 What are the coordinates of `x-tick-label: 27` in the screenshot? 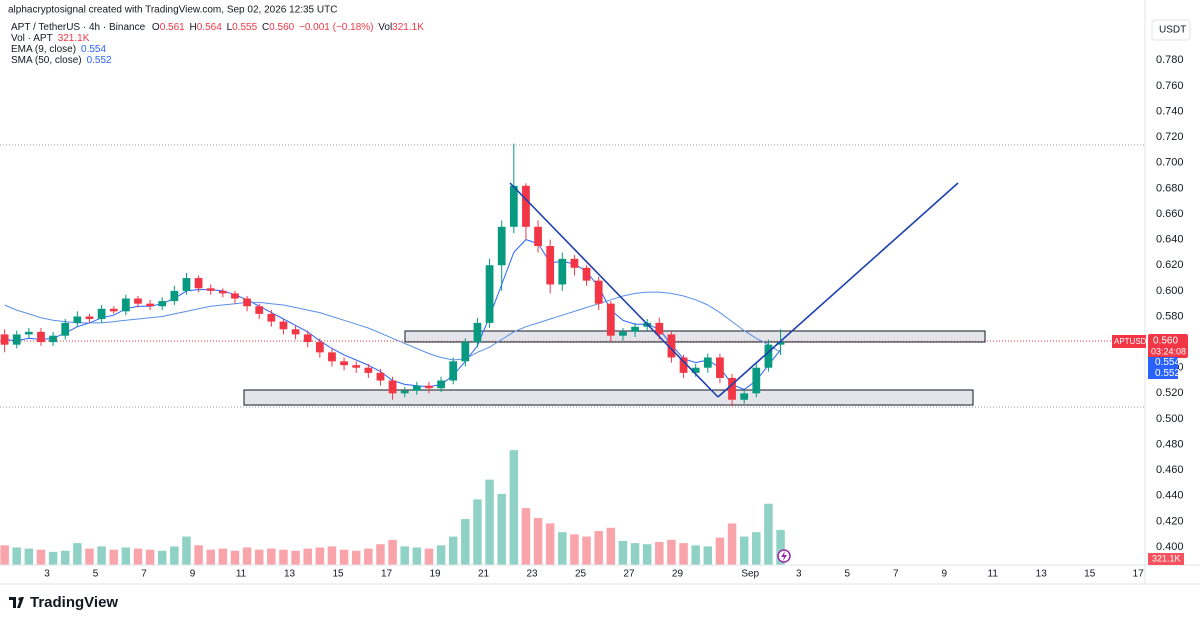 It's located at (629, 574).